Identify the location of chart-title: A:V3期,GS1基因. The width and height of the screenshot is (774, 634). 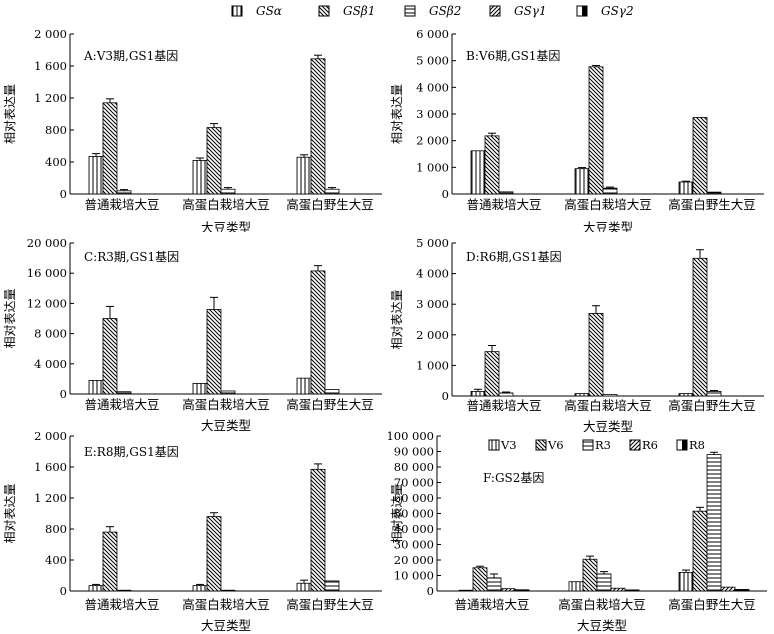
(130, 56).